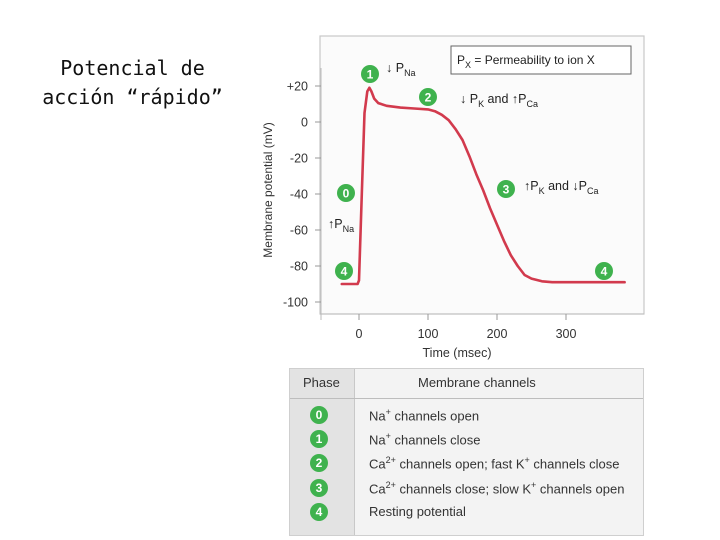 The image size is (720, 540). Describe the element at coordinates (417, 511) in the screenshot. I see `phase-channel-description: Resting potential` at that location.